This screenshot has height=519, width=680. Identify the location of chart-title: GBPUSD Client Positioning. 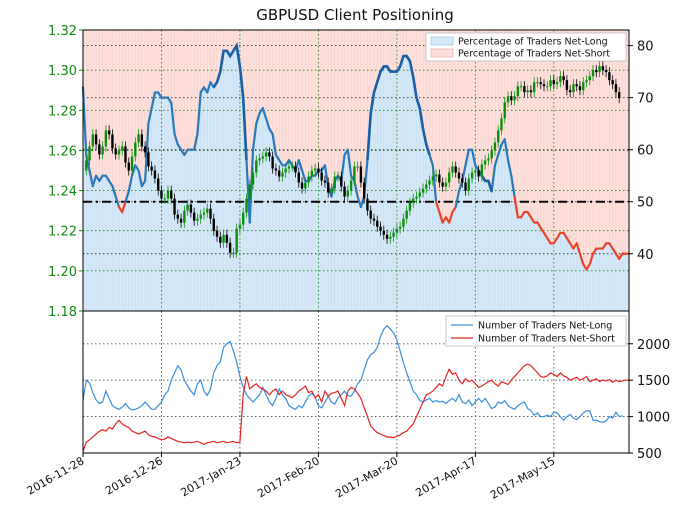
(355, 15).